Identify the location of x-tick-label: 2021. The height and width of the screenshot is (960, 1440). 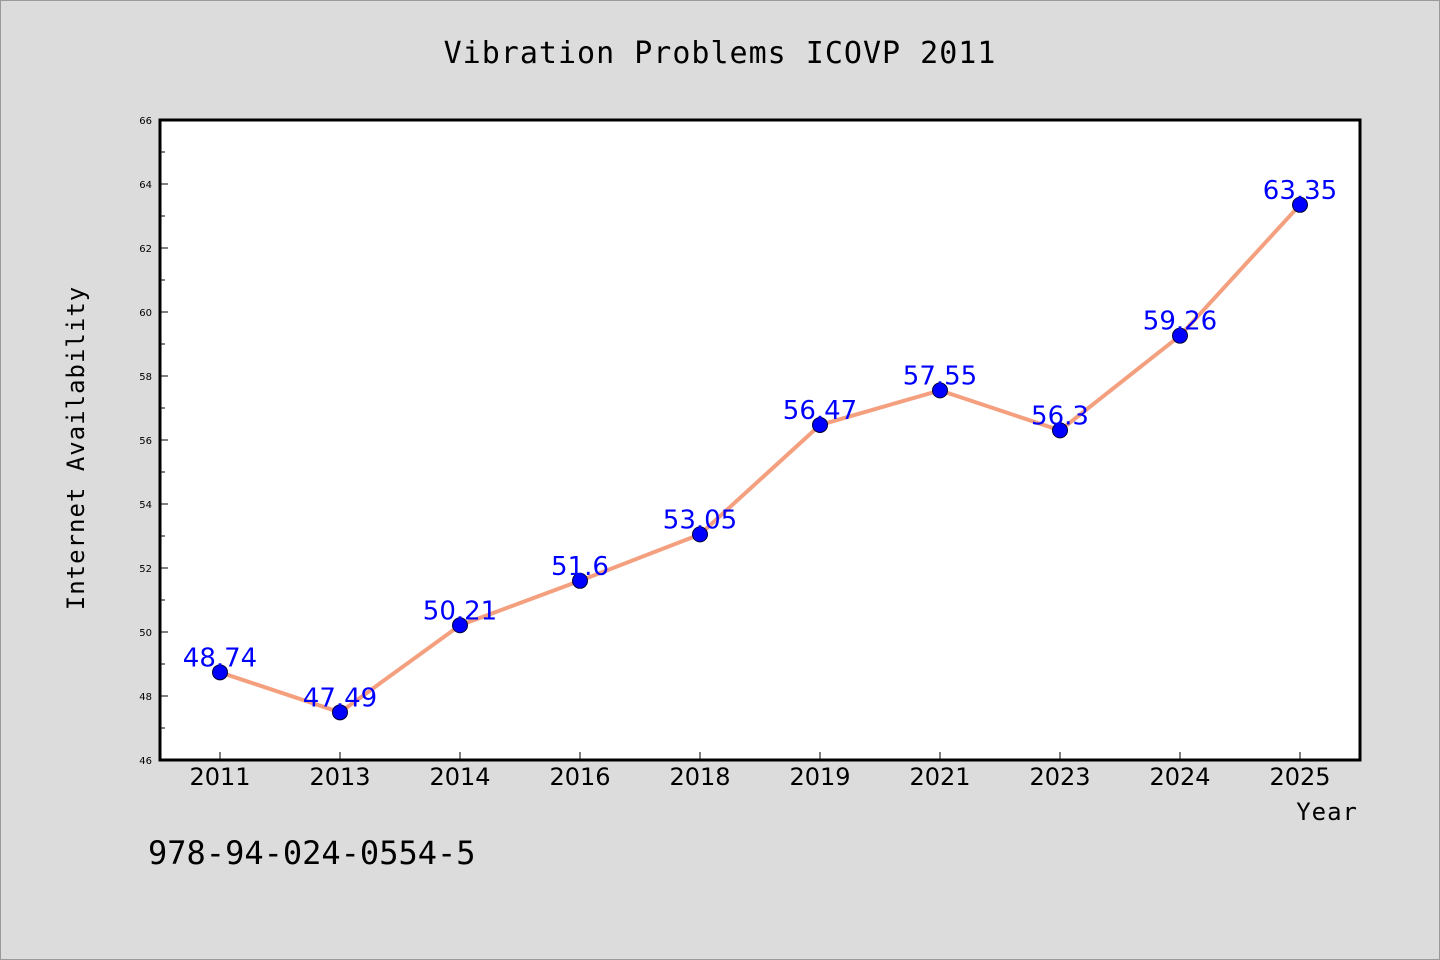
(939, 777).